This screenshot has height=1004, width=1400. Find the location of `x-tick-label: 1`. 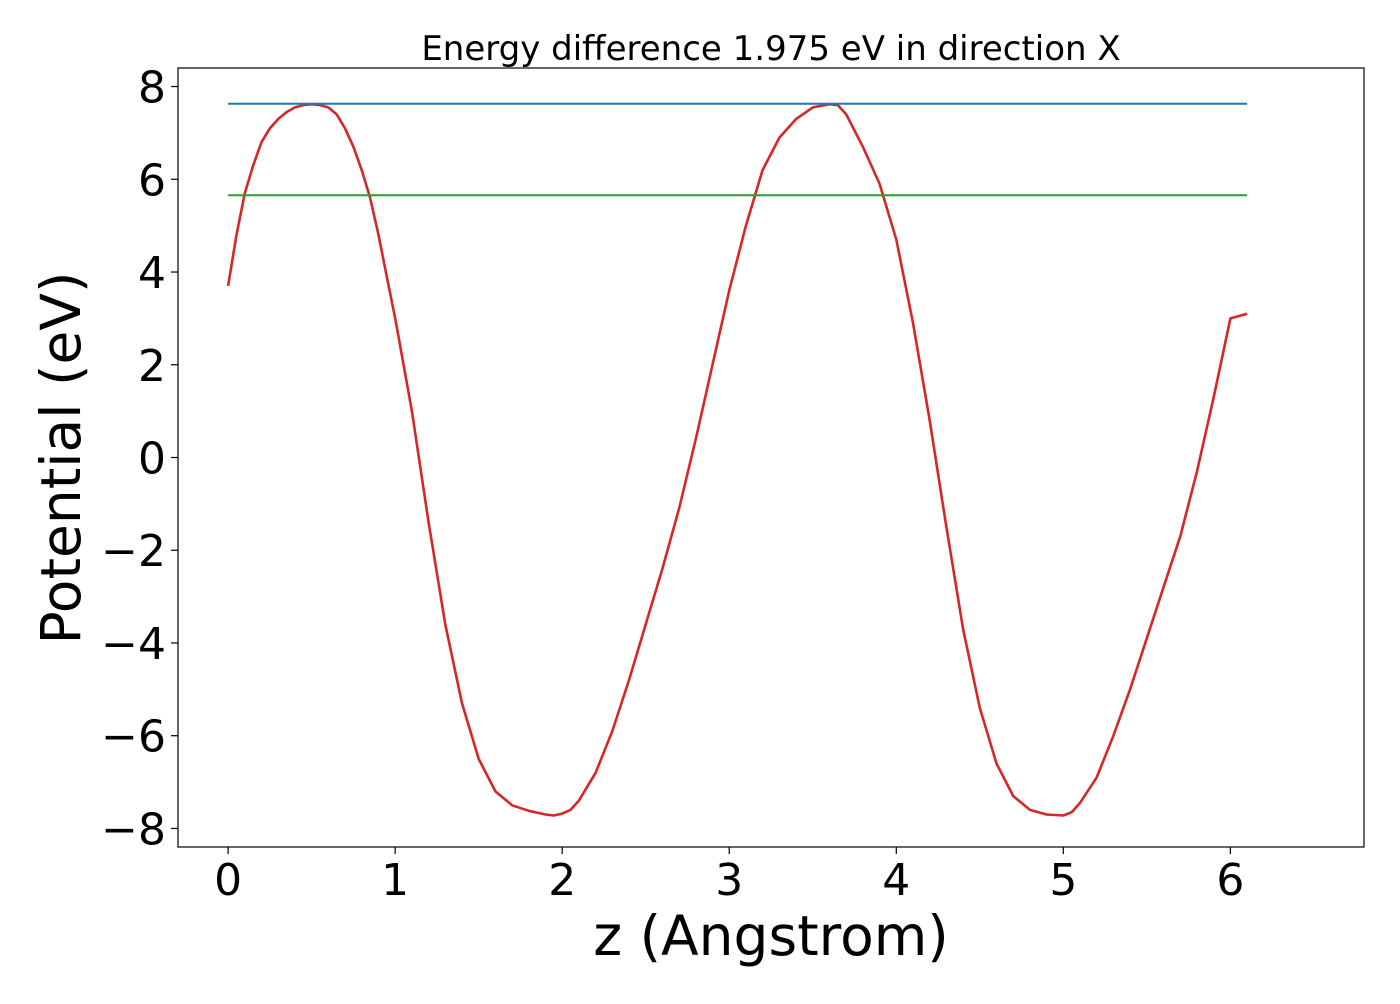

x-tick-label: 1 is located at coordinates (395, 880).